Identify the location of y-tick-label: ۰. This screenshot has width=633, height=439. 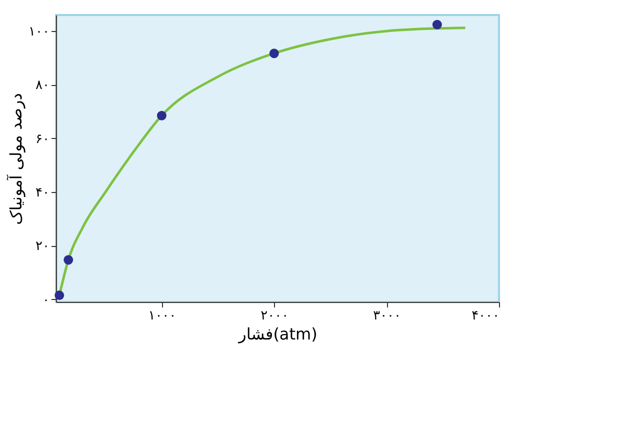
(46, 300).